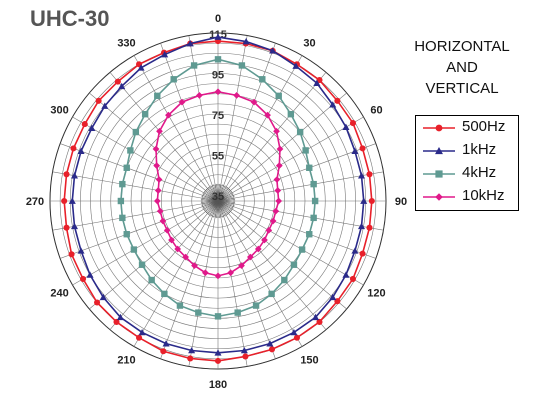  Describe the element at coordinates (467, 163) in the screenshot. I see `legend: 500Hz 1kHz 4kHz 10kHz` at that location.